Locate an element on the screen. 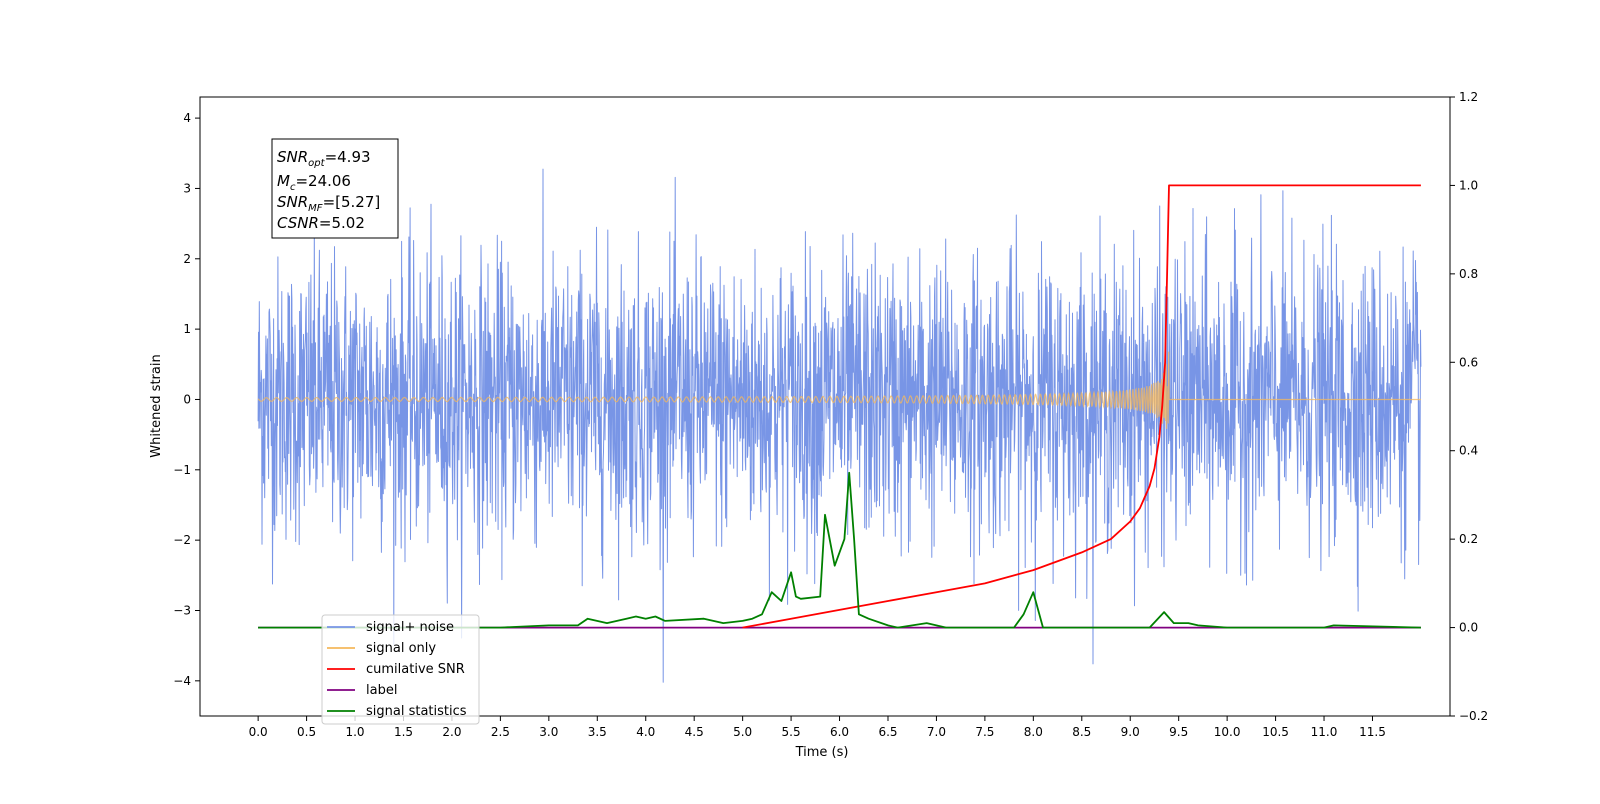  legend-label-signal-noise: signal+ noise is located at coordinates (410, 627).